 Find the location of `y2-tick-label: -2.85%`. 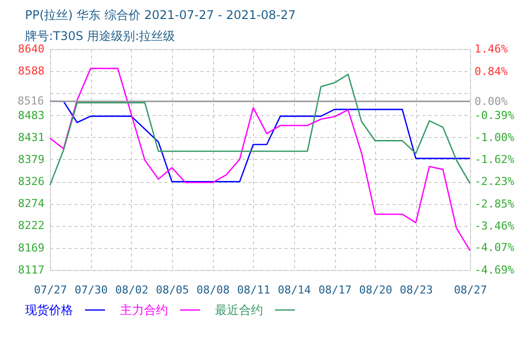

y2-tick-label: -2.85% is located at coordinates (494, 203).